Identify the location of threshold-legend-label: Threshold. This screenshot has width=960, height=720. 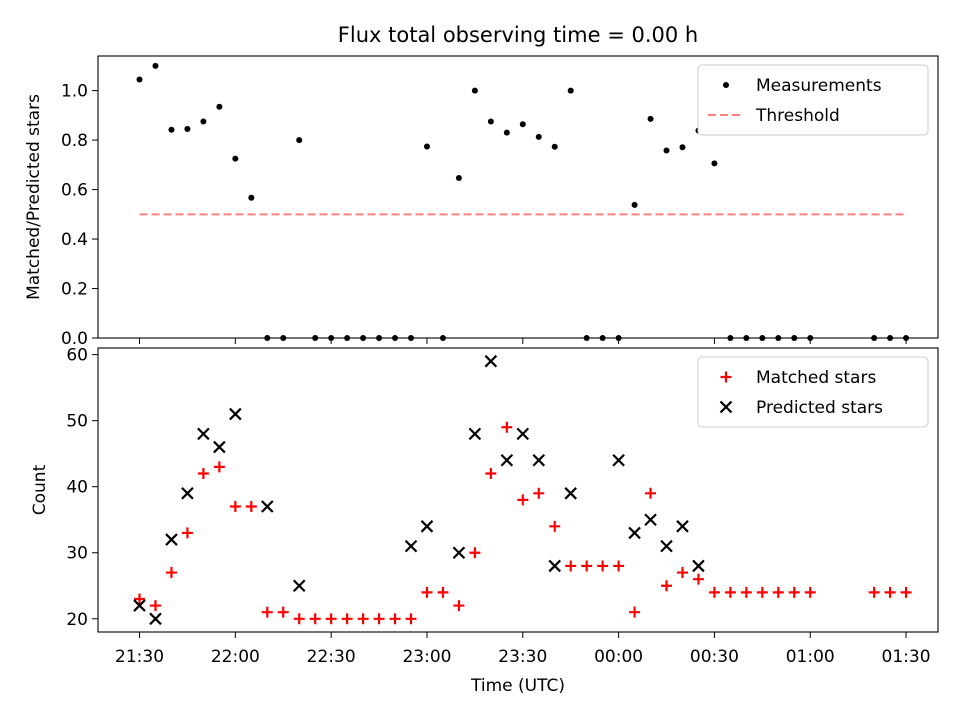
(797, 116).